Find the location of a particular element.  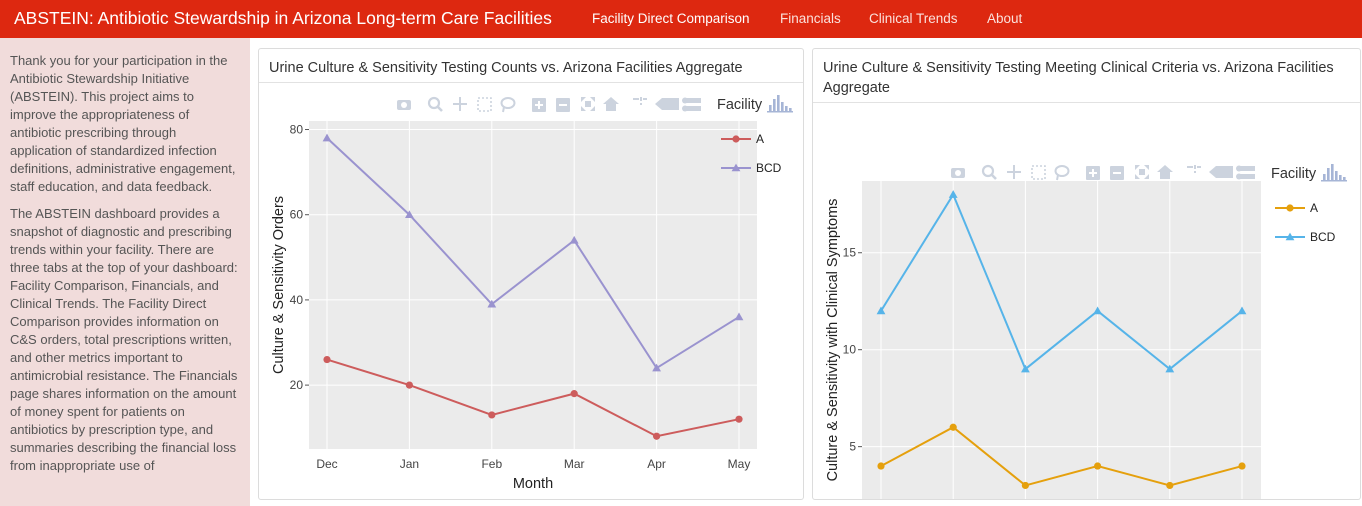

x-tick-label: Feb is located at coordinates (491, 464).